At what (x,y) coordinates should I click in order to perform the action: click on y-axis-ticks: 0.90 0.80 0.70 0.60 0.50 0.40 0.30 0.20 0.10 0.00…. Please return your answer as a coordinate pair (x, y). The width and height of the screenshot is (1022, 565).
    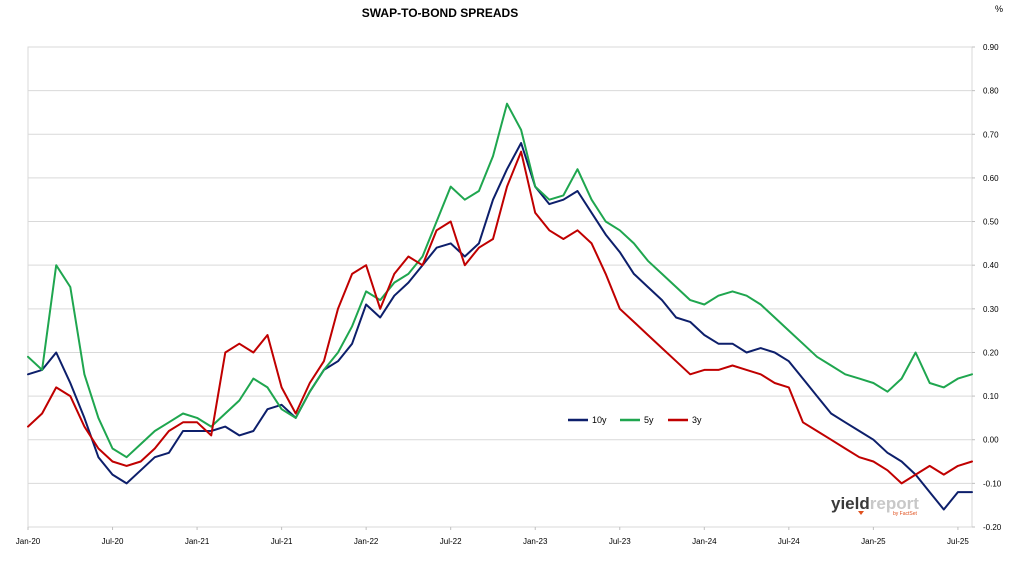
    Looking at the image, I should click on (987, 287).